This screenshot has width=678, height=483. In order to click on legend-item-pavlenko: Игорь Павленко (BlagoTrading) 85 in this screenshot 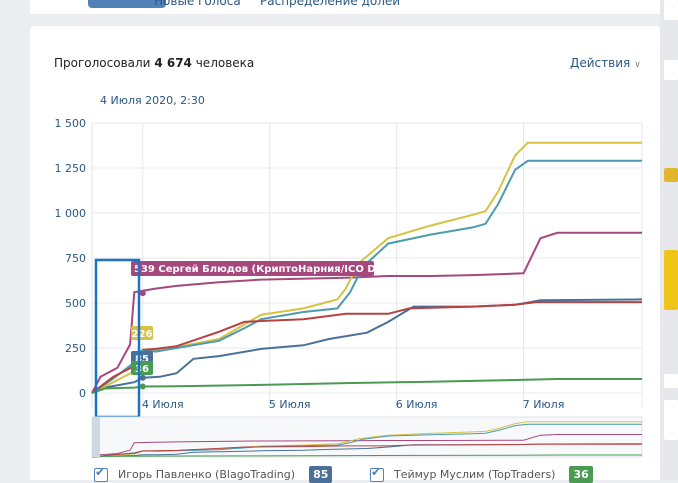, I will do `click(213, 474)`.